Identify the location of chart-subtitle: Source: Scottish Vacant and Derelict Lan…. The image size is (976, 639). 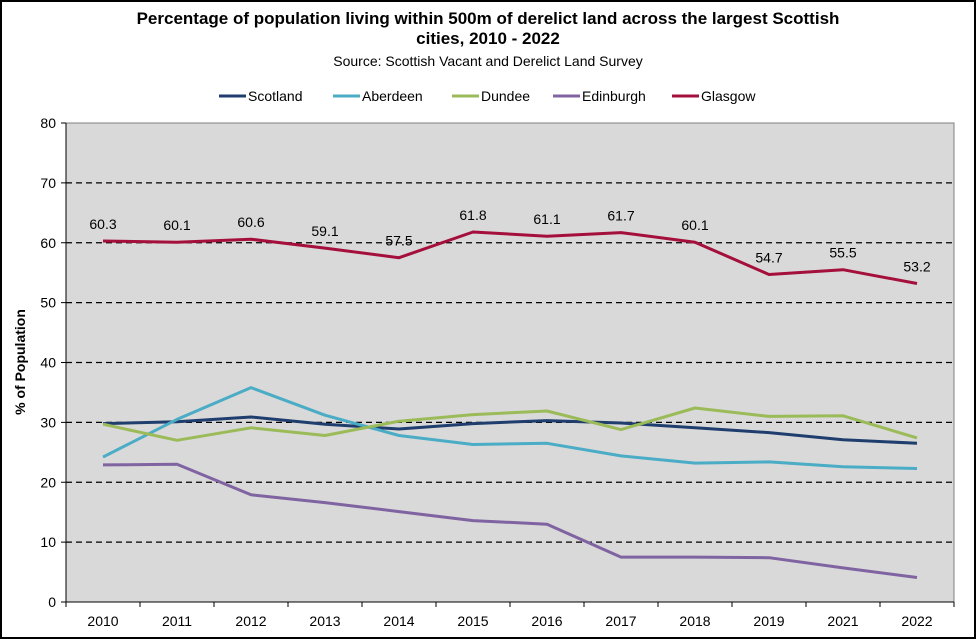
(488, 61).